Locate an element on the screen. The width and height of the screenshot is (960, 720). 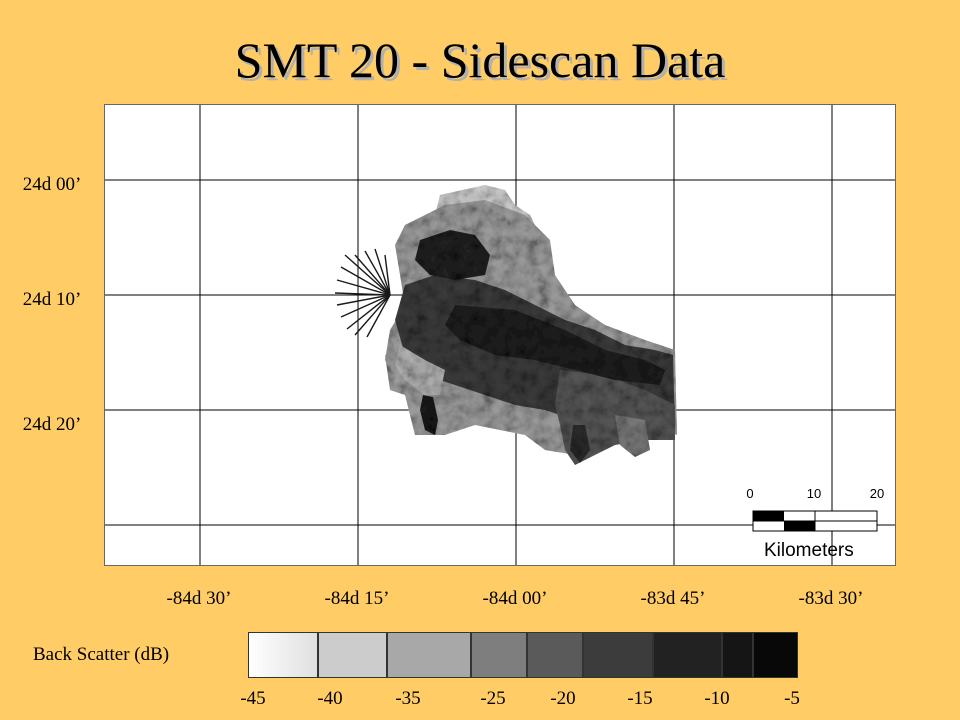
longitude-label: -83d 45’ is located at coordinates (673, 598).